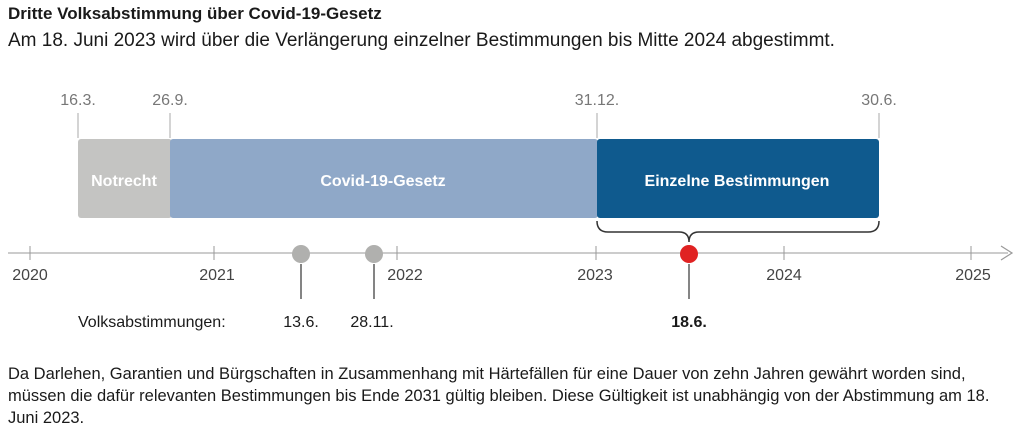 The width and height of the screenshot is (1024, 441). I want to click on period-bar-covid-gesetz, so click(384, 178).